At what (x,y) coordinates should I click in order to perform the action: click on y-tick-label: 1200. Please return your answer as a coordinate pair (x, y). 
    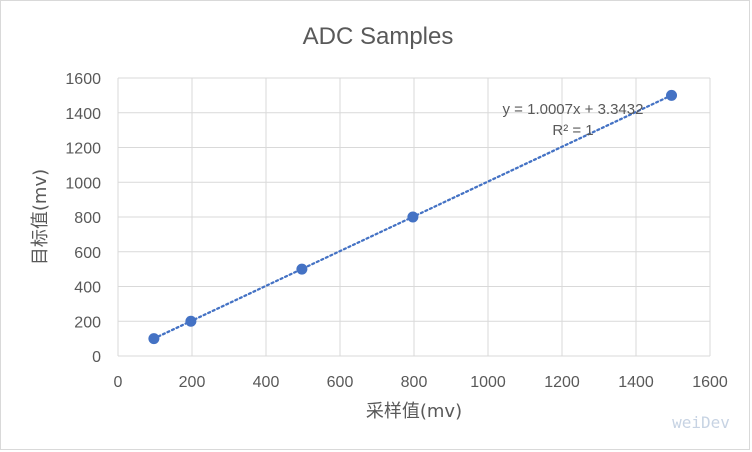
    Looking at the image, I should click on (83, 149).